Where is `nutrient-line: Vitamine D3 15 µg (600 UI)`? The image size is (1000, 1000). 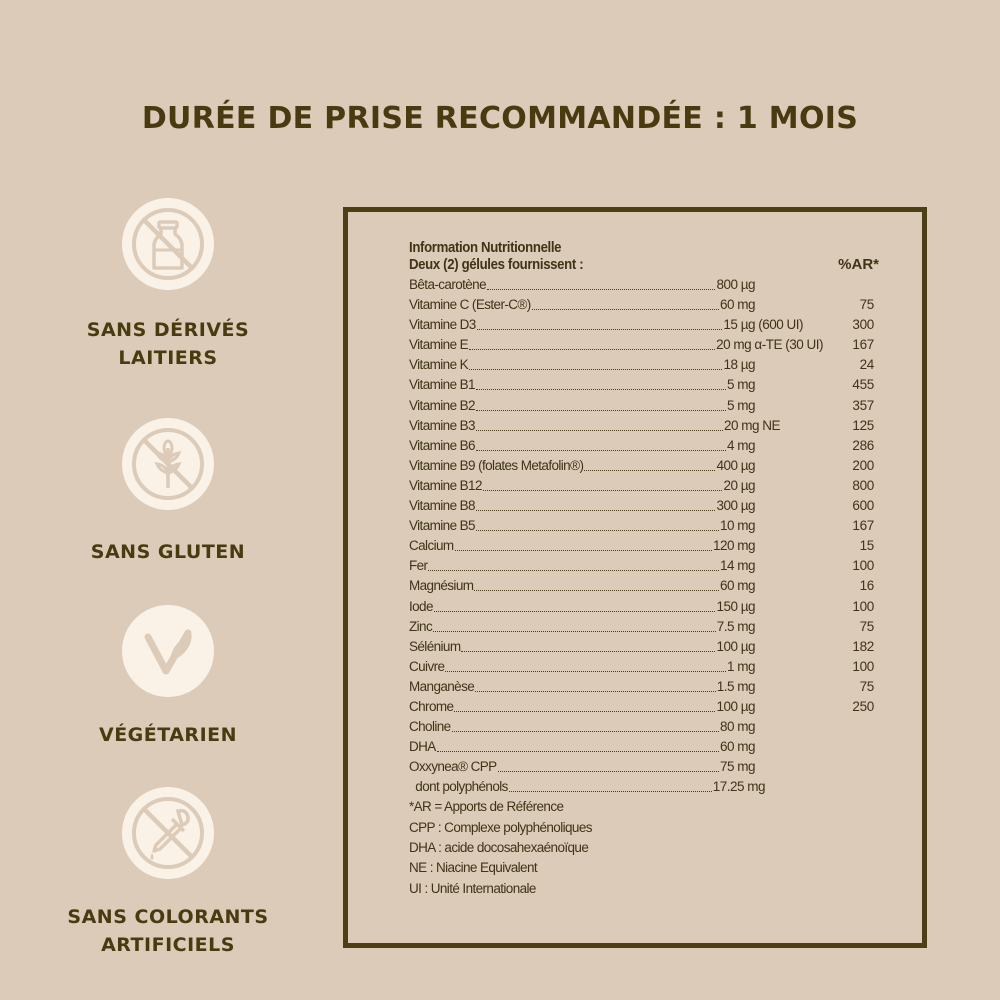 nutrient-line: Vitamine D3 15 µg (600 UI) is located at coordinates (606, 325).